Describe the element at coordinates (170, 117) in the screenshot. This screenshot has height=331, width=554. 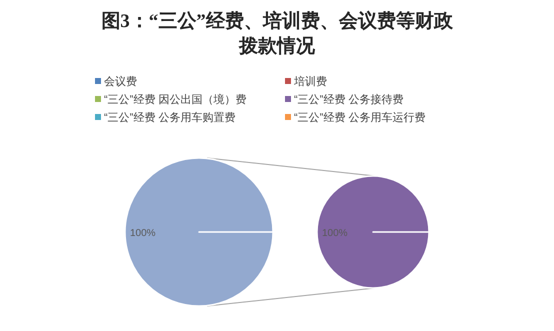
I see `legend-label: “三公”经费 公务用车购置费` at that location.